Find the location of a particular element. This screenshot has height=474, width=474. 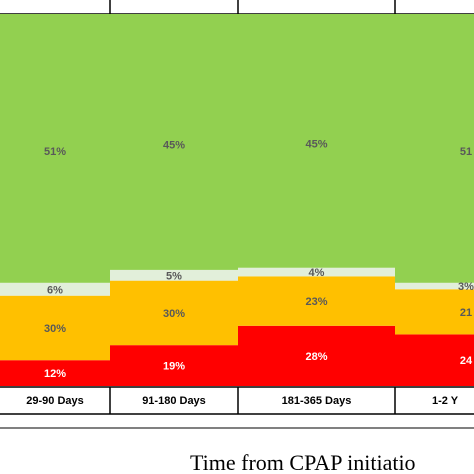

bar-segment-label: 51 is located at coordinates (466, 152).